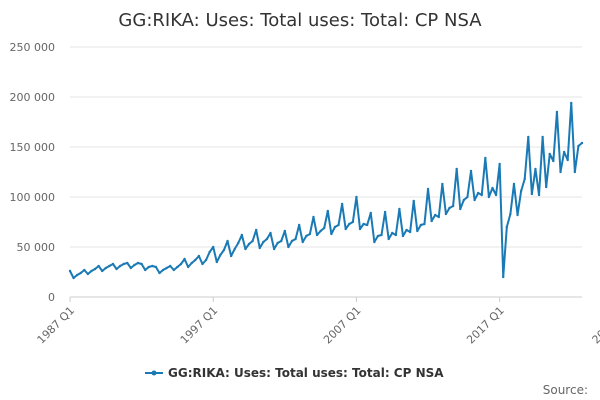  Describe the element at coordinates (294, 373) in the screenshot. I see `legend: GG:RIKA: Uses: Total uses: Total: CP NSA` at that location.